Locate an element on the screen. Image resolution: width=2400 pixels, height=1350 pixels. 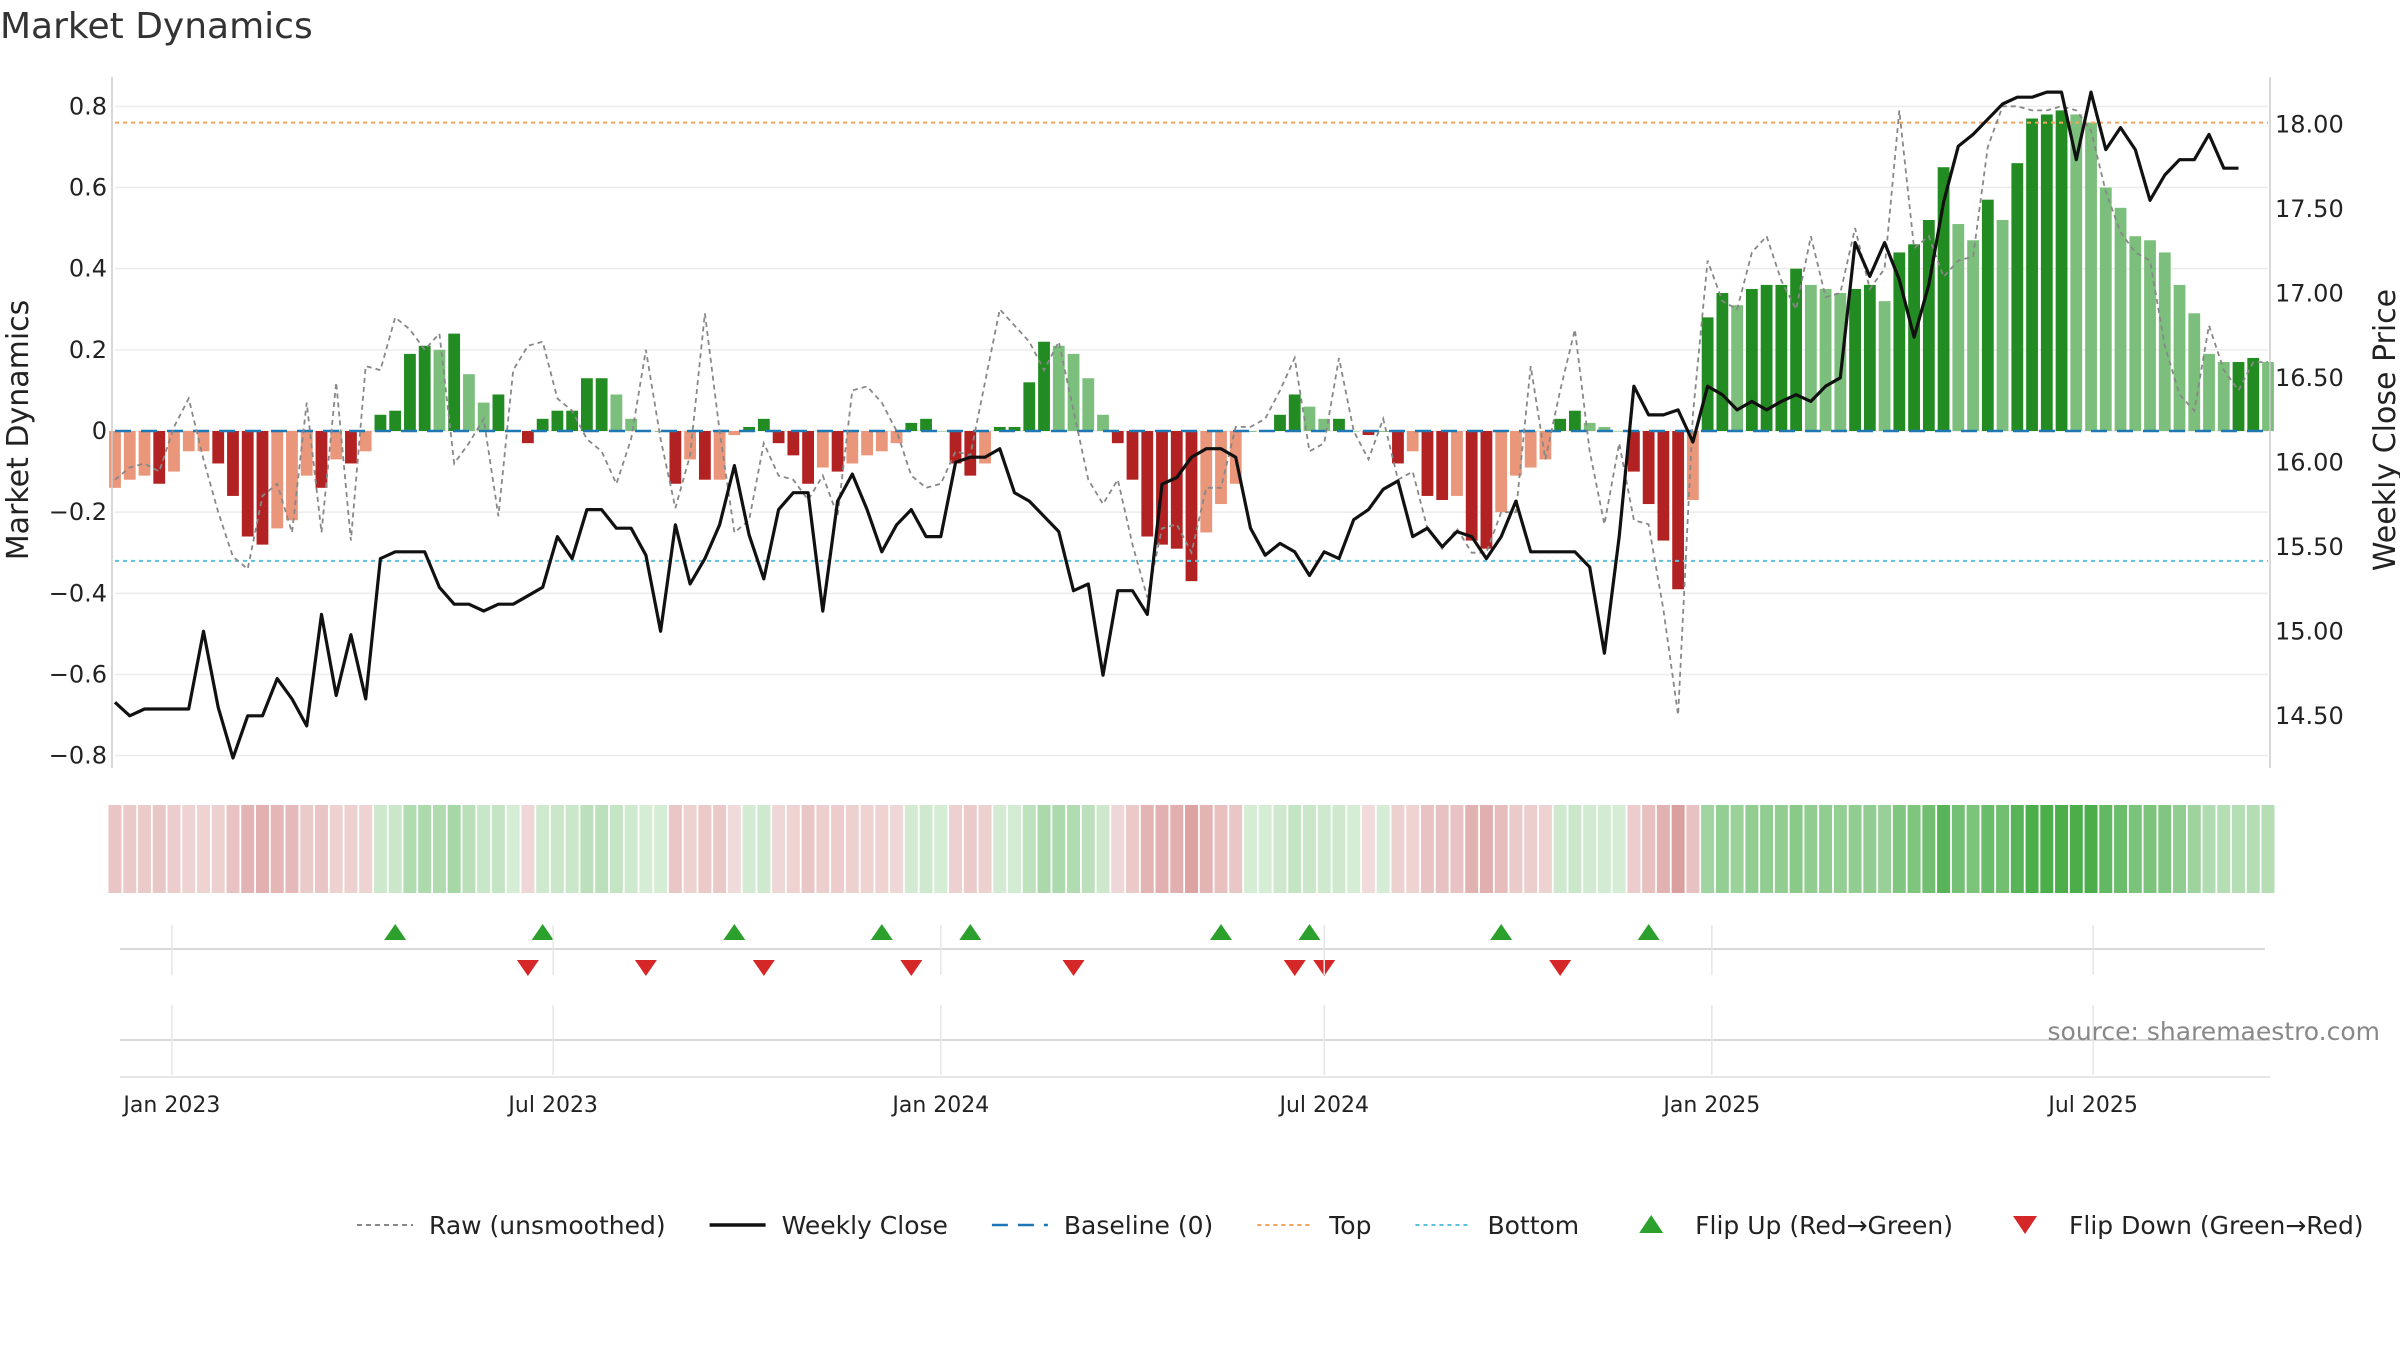
legend-swatch is located at coordinates (2025, 1225).